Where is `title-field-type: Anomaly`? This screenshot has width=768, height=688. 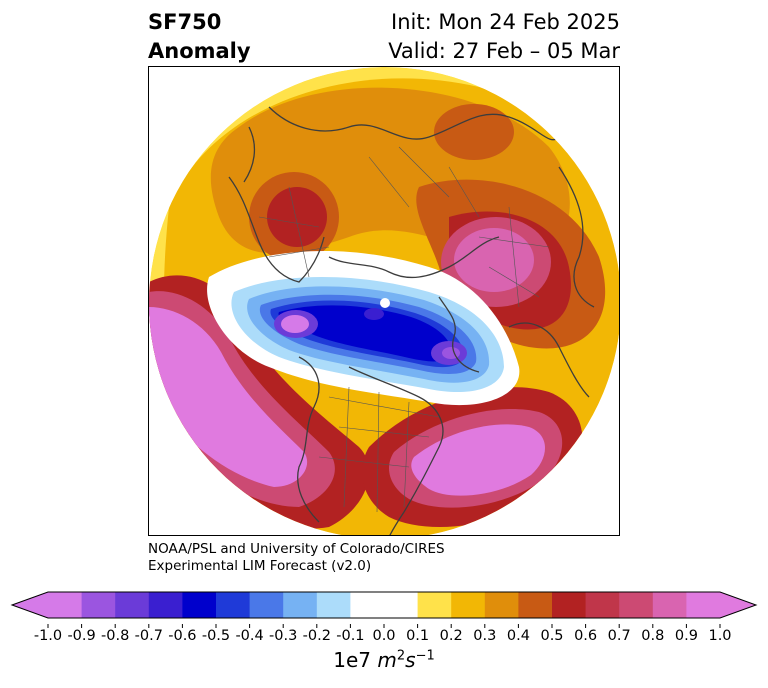
title-field-type: Anomaly is located at coordinates (199, 51).